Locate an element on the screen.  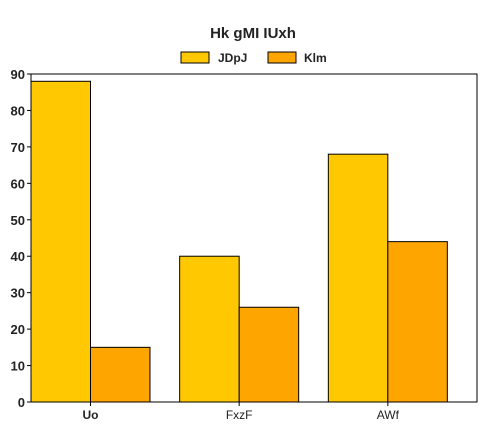
x-tick-label: Uo is located at coordinates (91, 415).